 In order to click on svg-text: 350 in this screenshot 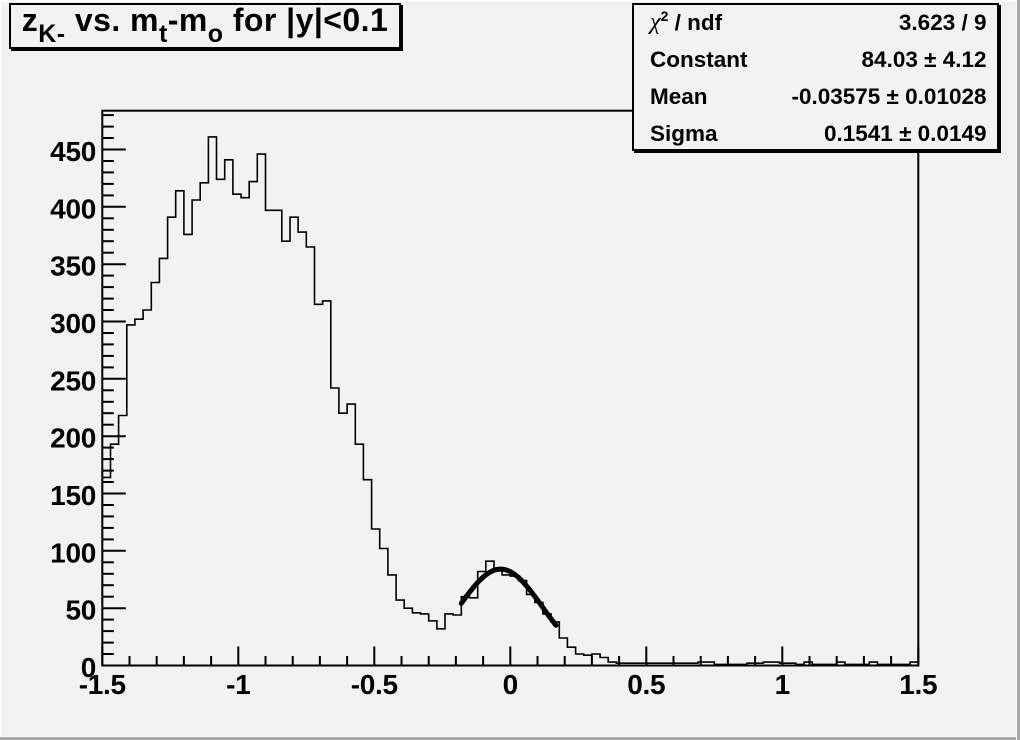, I will do `click(73, 266)`.